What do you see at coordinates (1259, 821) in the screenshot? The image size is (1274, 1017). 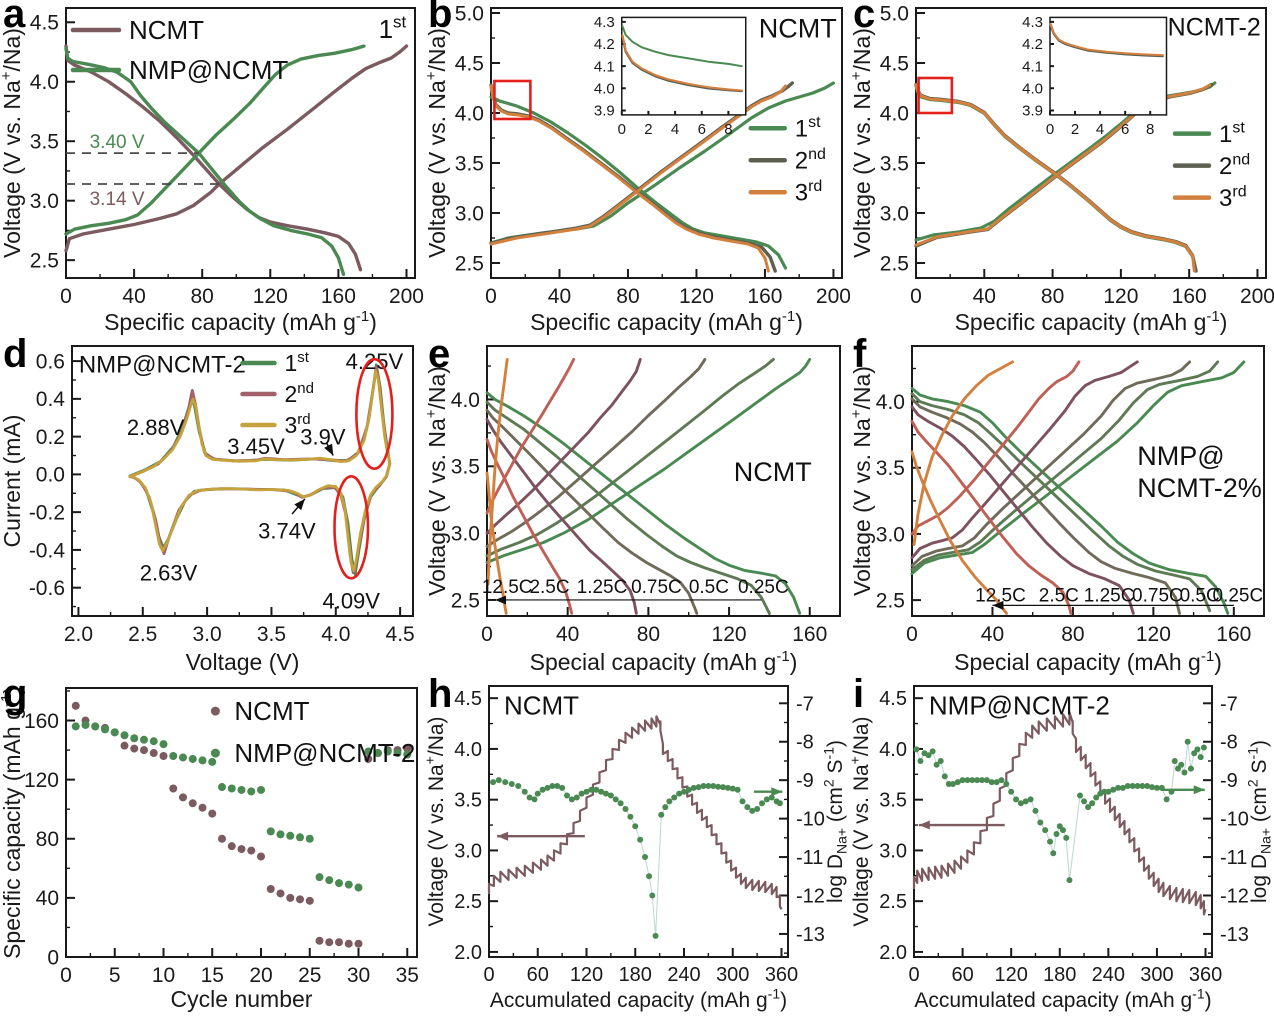 I see `svg-text: log DNa+ (cm2 S-1)` at bounding box center [1259, 821].